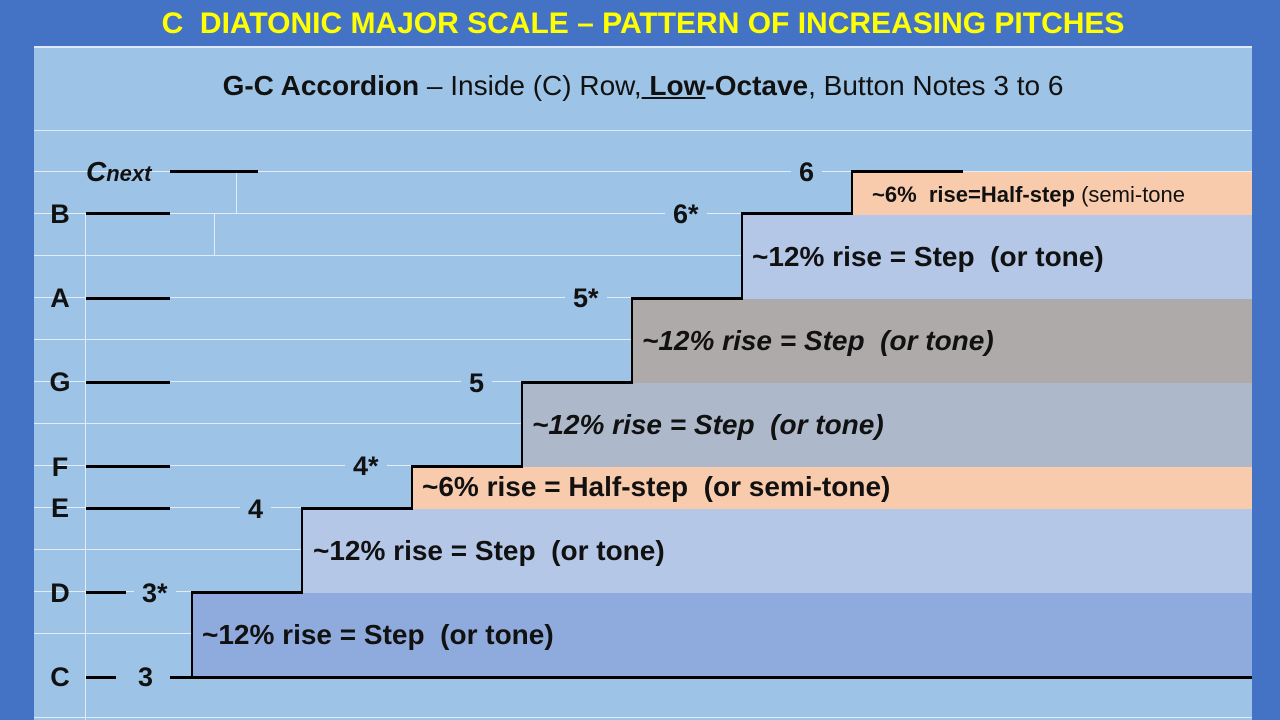  Describe the element at coordinates (973, 194) in the screenshot. I see `interval-label-b-c-bold: ~6% rise=Half-step` at that location.